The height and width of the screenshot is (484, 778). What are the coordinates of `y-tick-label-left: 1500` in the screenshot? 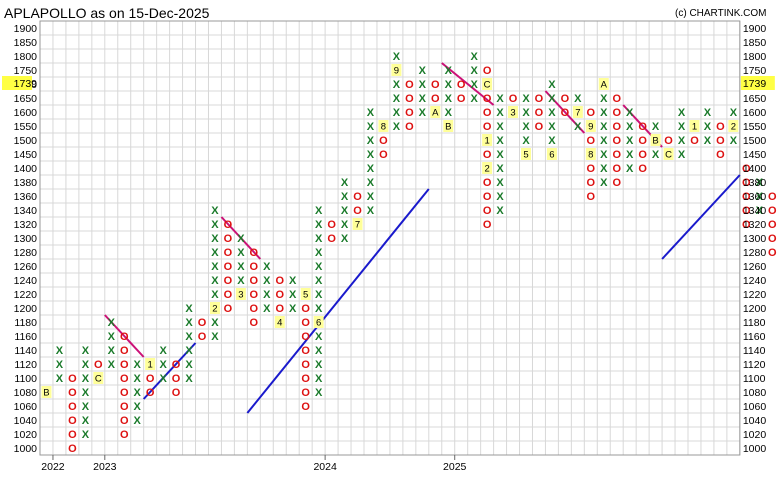 It's located at (26, 141).